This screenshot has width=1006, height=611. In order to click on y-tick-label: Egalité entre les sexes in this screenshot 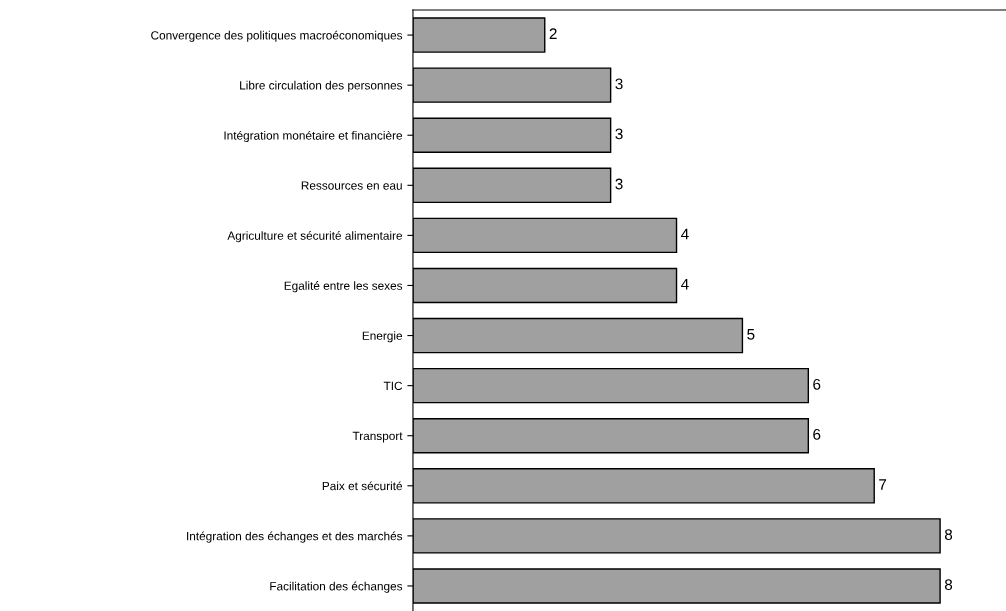, I will do `click(343, 287)`.